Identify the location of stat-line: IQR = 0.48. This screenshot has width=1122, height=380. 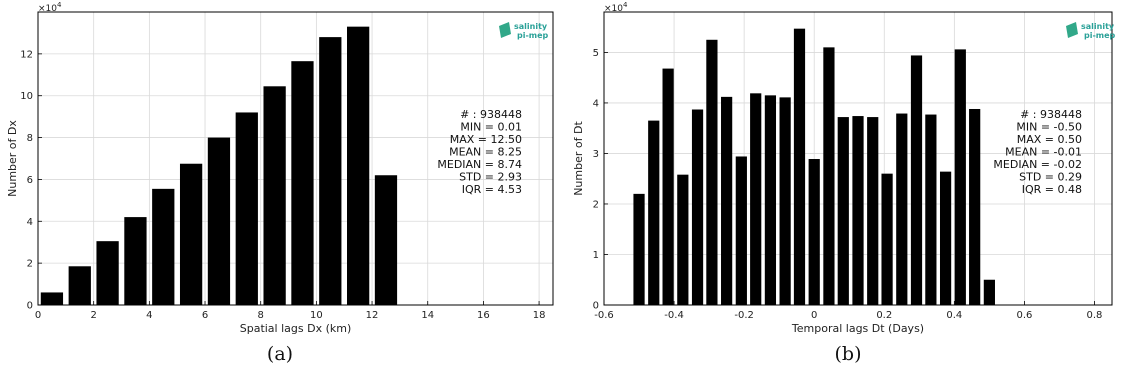
(1052, 189).